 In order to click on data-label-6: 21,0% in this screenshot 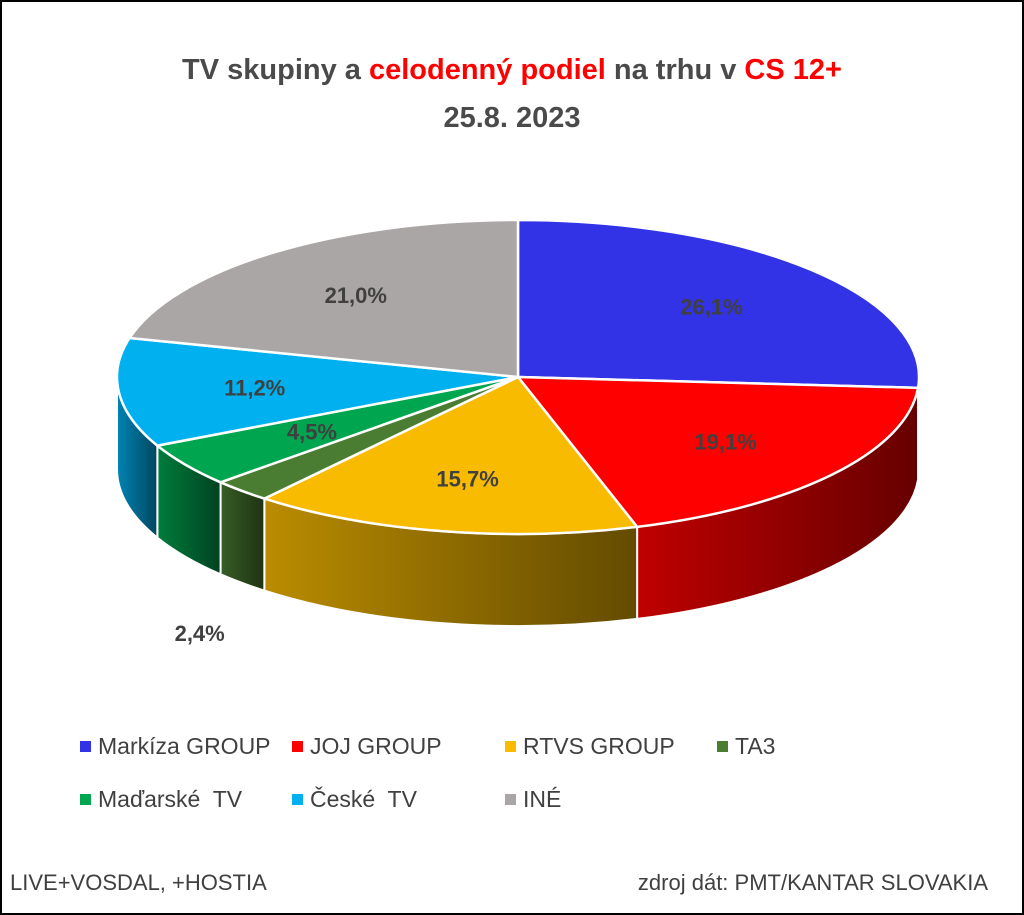, I will do `click(356, 295)`.